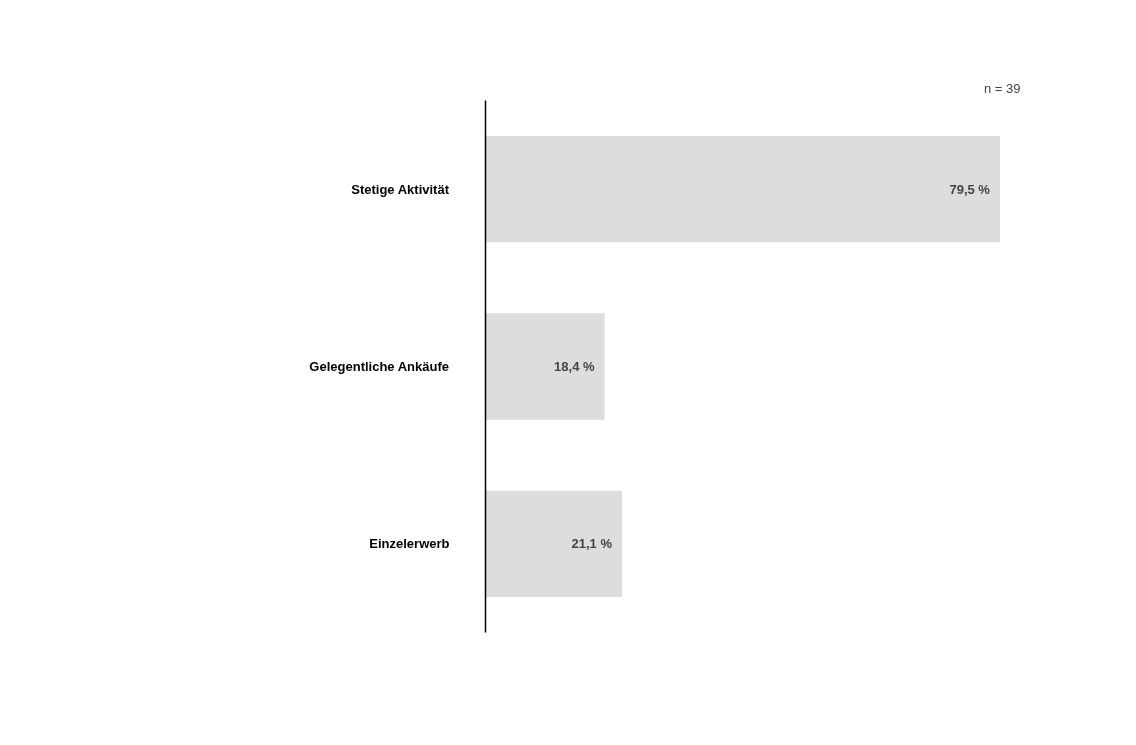 This screenshot has width=1136, height=745. Describe the element at coordinates (970, 189) in the screenshot. I see `data-label: 79,5 %` at that location.